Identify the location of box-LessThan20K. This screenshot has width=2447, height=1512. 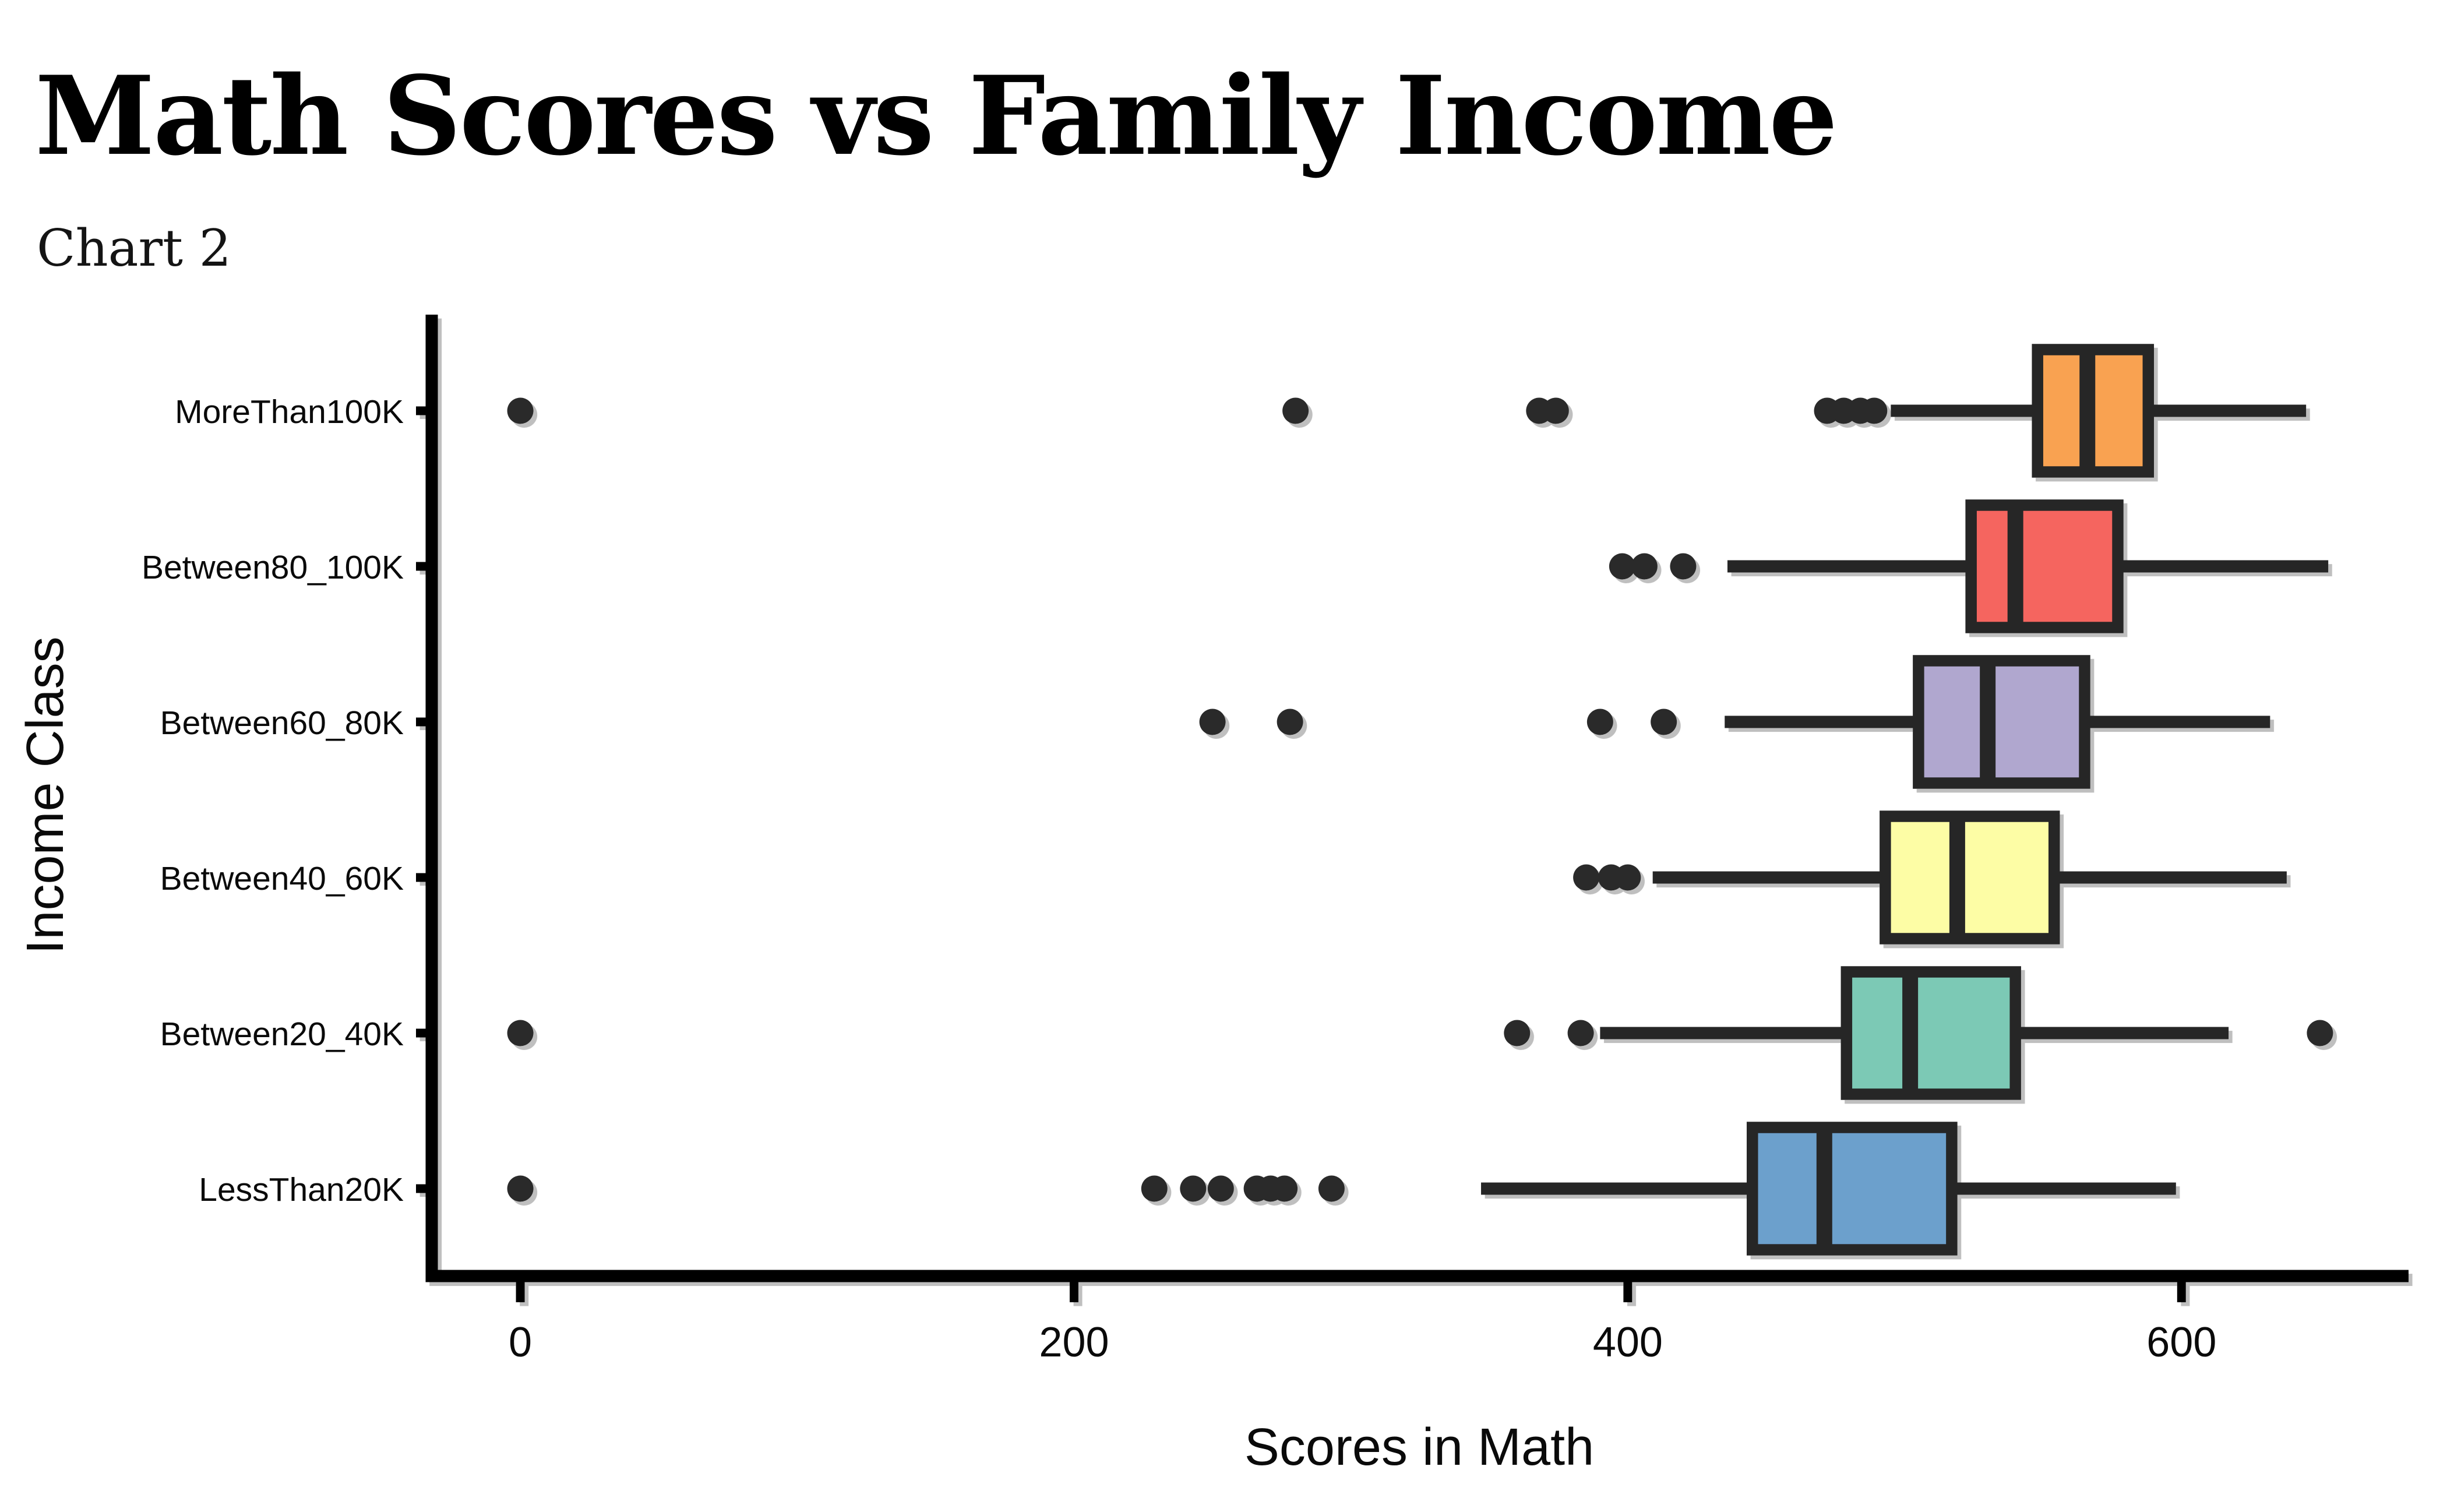
(1852, 1189).